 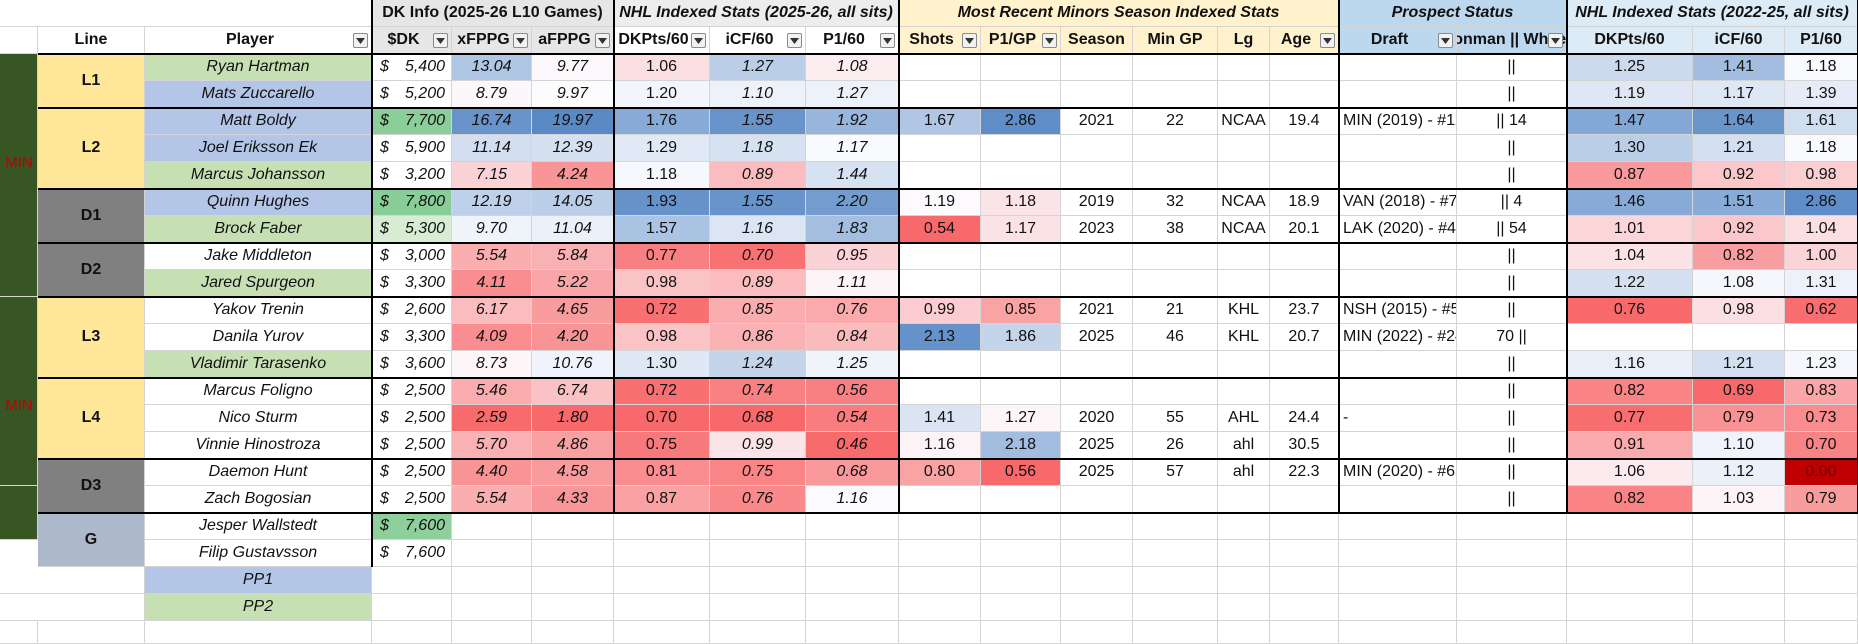 What do you see at coordinates (1630, 499) in the screenshot?
I see `stat-h-dkpts60: 0.82` at bounding box center [1630, 499].